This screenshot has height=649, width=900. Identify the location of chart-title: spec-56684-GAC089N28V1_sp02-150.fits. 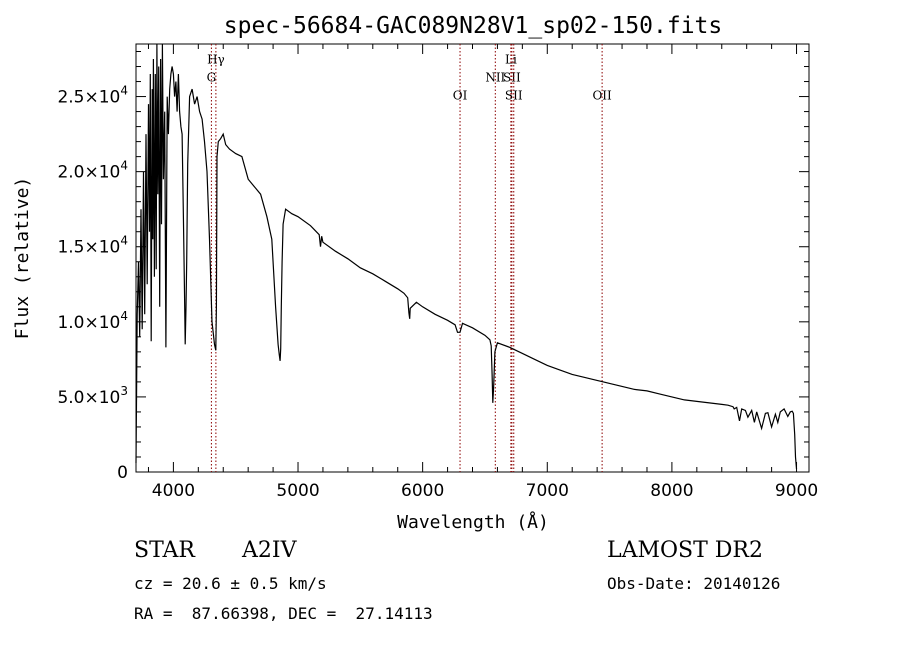
(473, 26).